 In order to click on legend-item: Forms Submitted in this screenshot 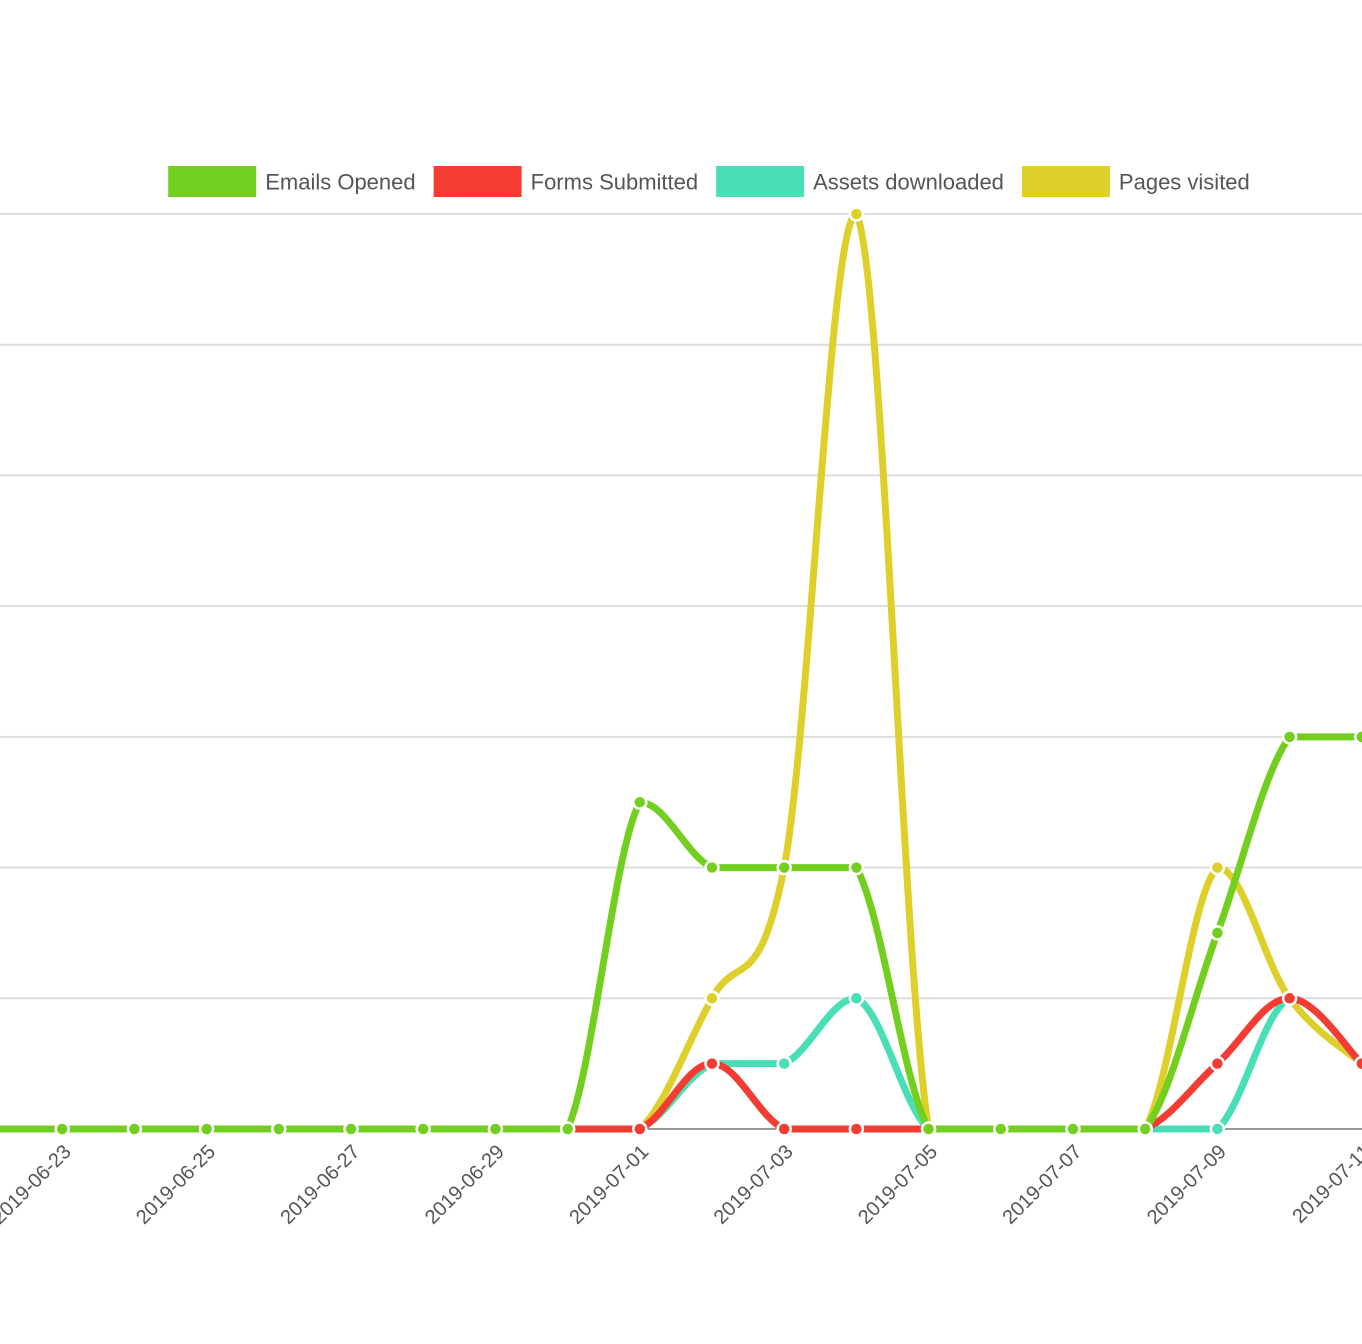, I will do `click(566, 181)`.